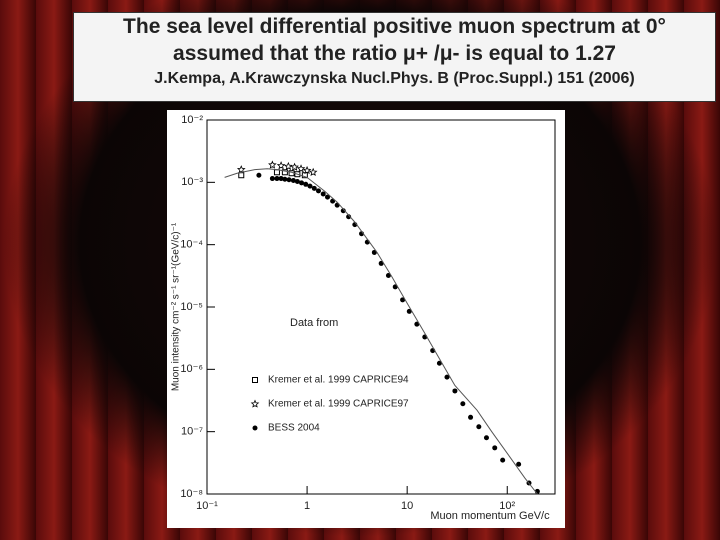  Describe the element at coordinates (191, 245) in the screenshot. I see `y-tick-label: 10⁻⁴` at that location.